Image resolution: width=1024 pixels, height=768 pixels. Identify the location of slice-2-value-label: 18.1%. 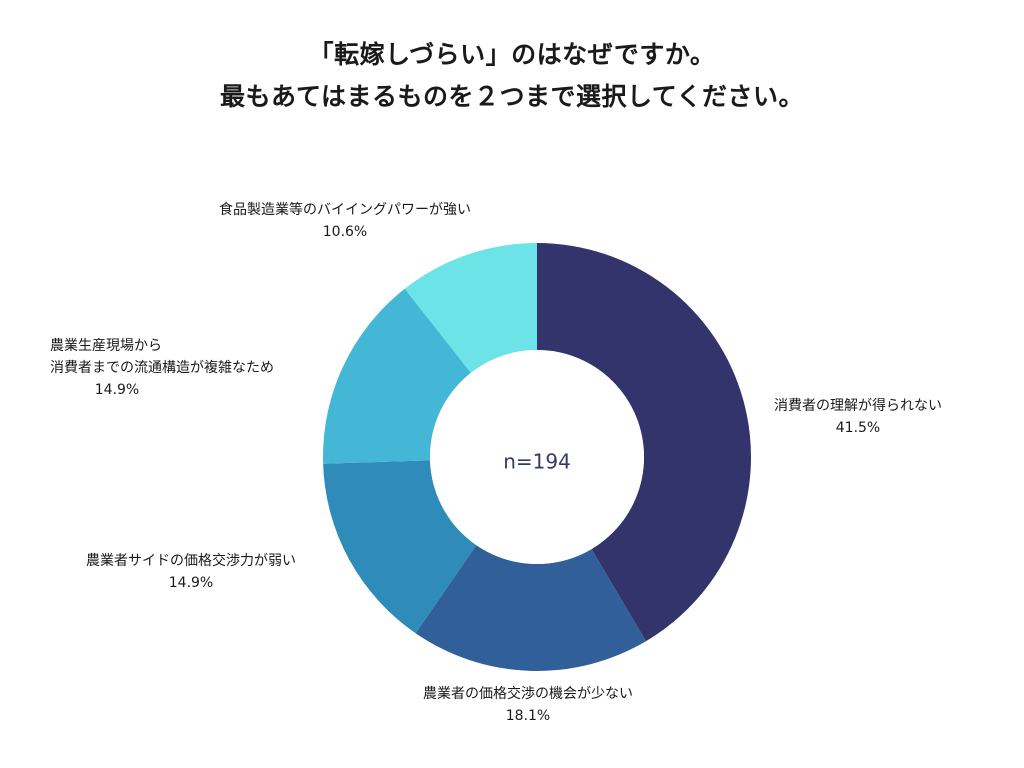
(528, 716).